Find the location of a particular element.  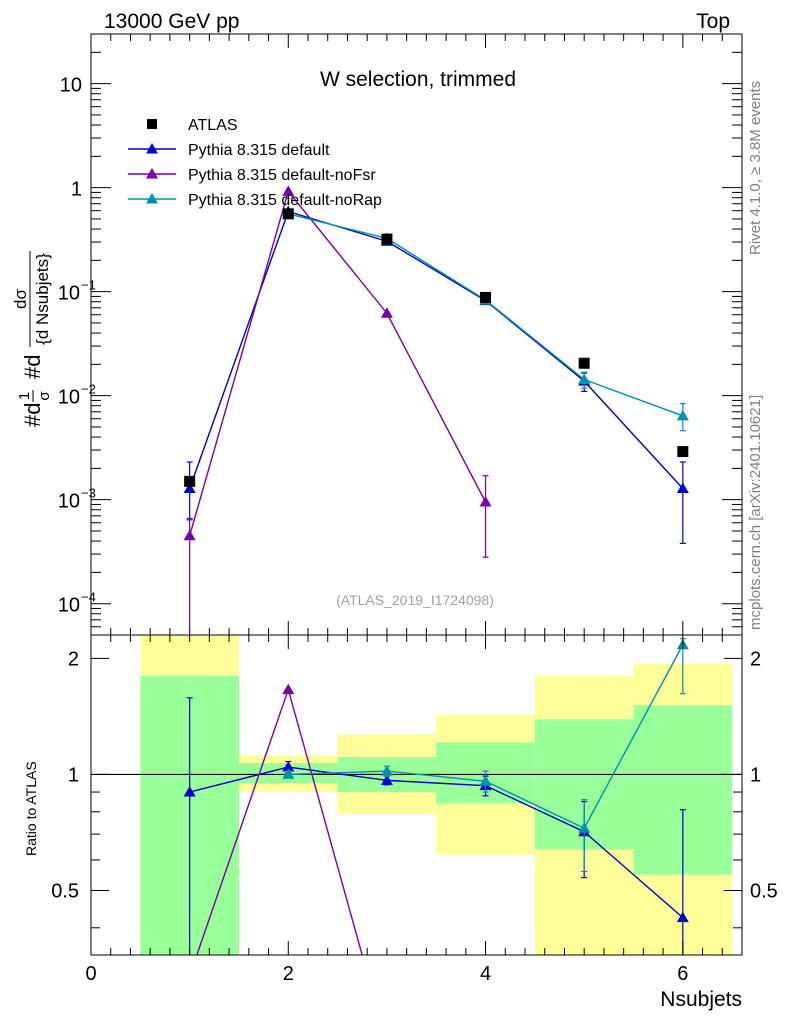

ratio-marker-pythia-8-315-default-nofsr is located at coordinates (288, 689).